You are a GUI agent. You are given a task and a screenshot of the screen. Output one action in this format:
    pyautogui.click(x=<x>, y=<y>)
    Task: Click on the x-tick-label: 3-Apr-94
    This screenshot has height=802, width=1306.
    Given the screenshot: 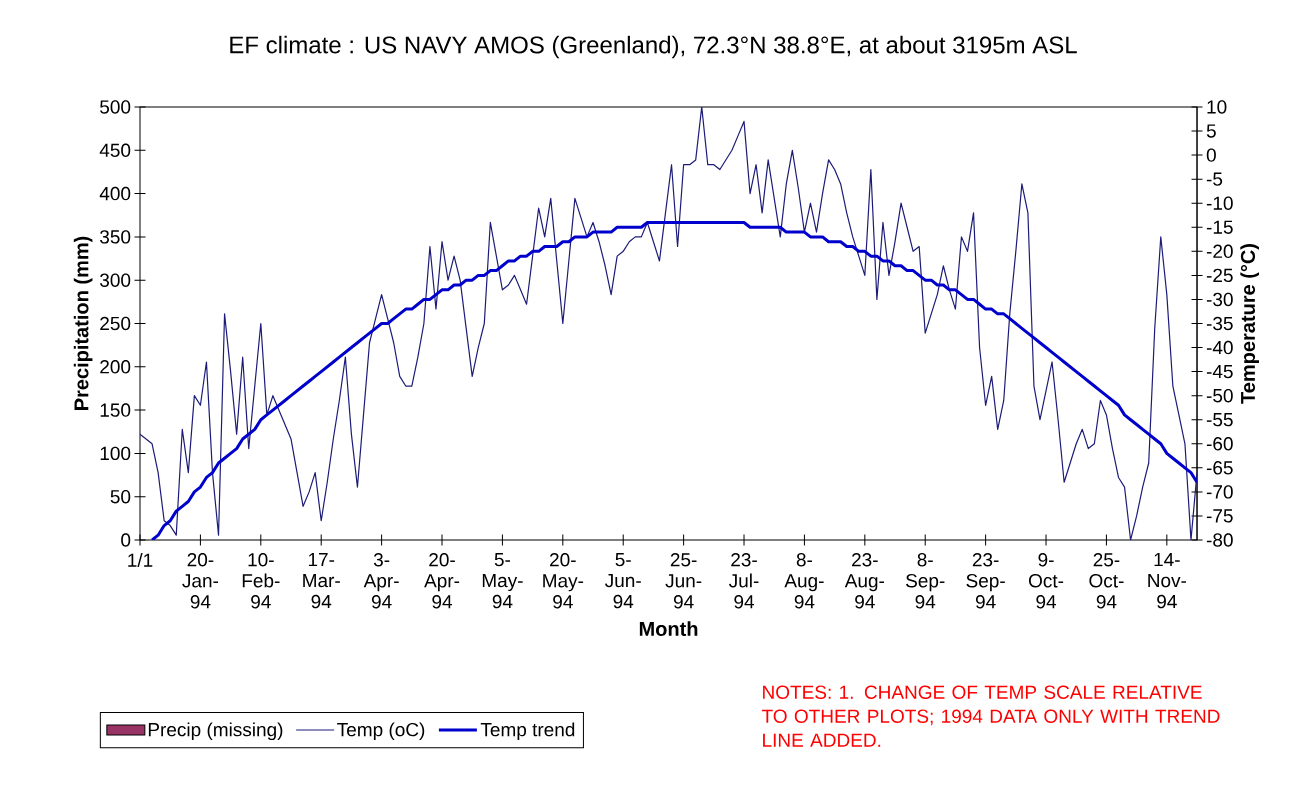 What is the action you would take?
    pyautogui.click(x=381, y=581)
    